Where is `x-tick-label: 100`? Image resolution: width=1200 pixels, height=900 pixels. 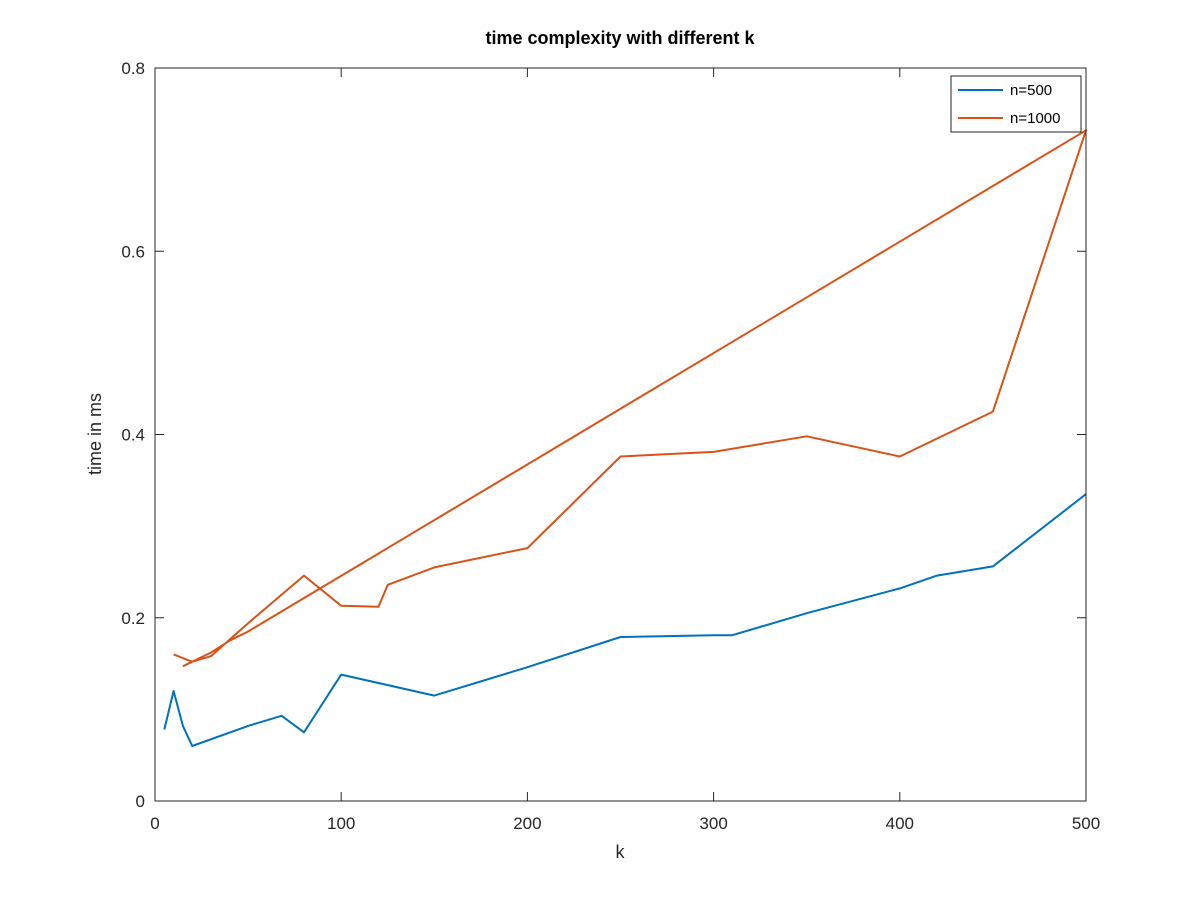
x-tick-label: 100 is located at coordinates (341, 823).